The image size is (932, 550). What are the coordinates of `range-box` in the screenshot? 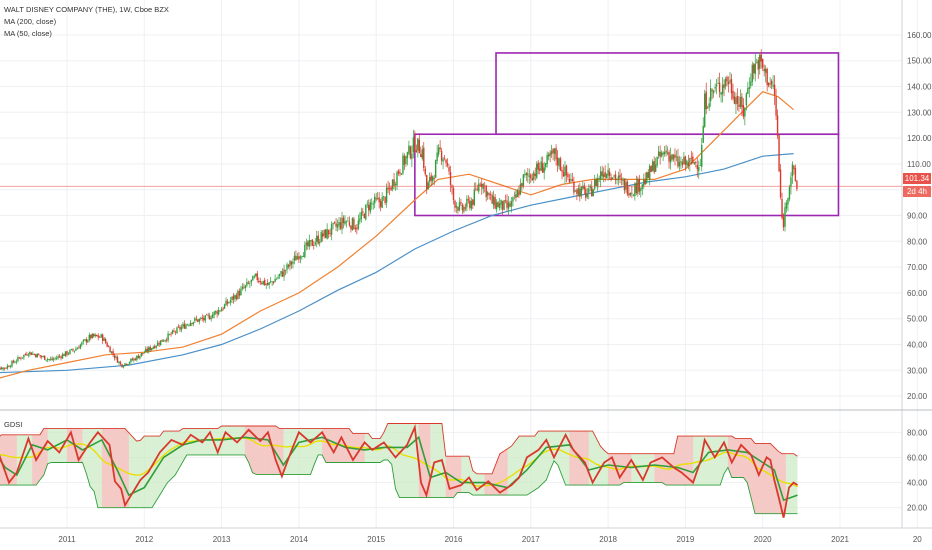 It's located at (627, 175).